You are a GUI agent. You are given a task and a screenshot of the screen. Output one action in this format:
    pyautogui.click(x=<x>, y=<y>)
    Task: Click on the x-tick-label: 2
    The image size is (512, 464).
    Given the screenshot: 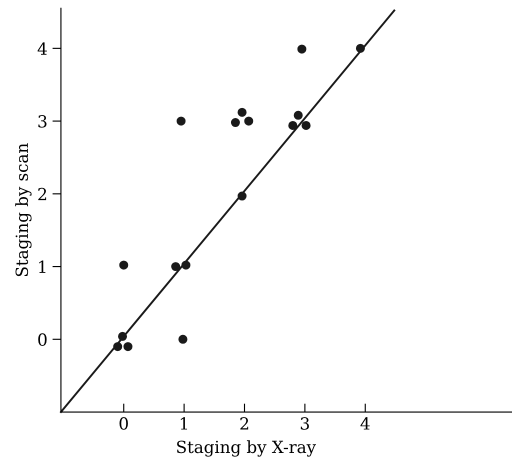 What is the action you would take?
    pyautogui.click(x=244, y=423)
    